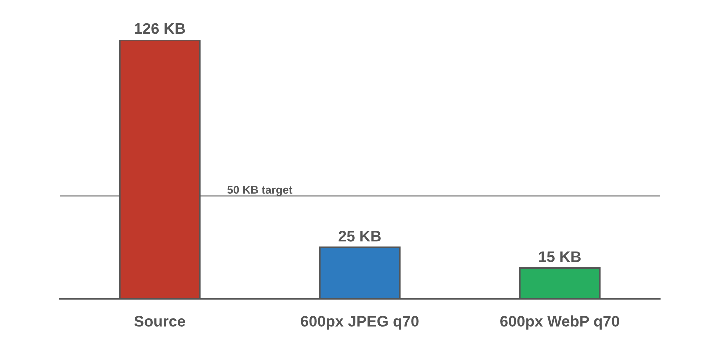 This screenshot has width=720, height=360. What do you see at coordinates (359, 236) in the screenshot?
I see `data-label: 25 KB` at bounding box center [359, 236].